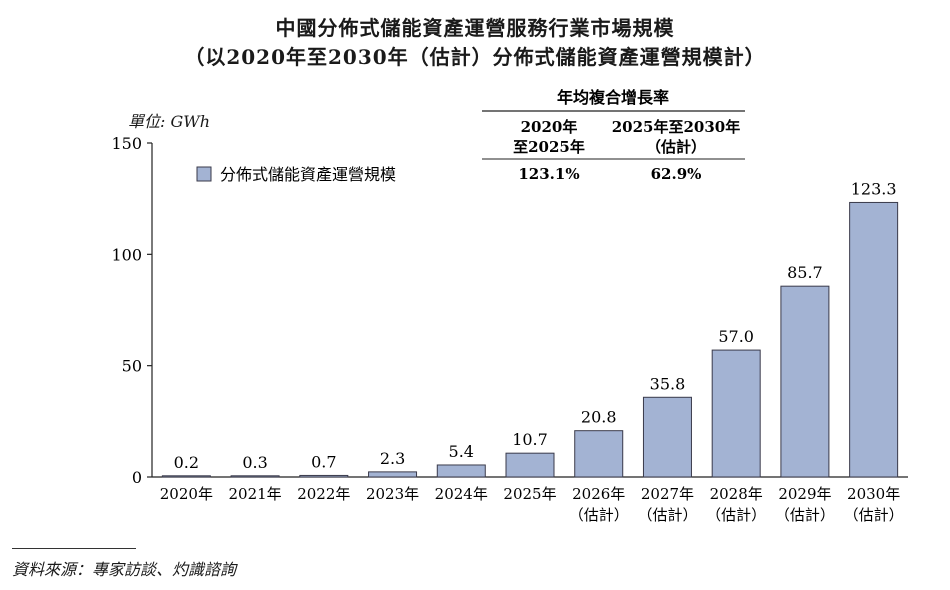 The height and width of the screenshot is (590, 950). I want to click on y-tick-label: 50, so click(132, 366).